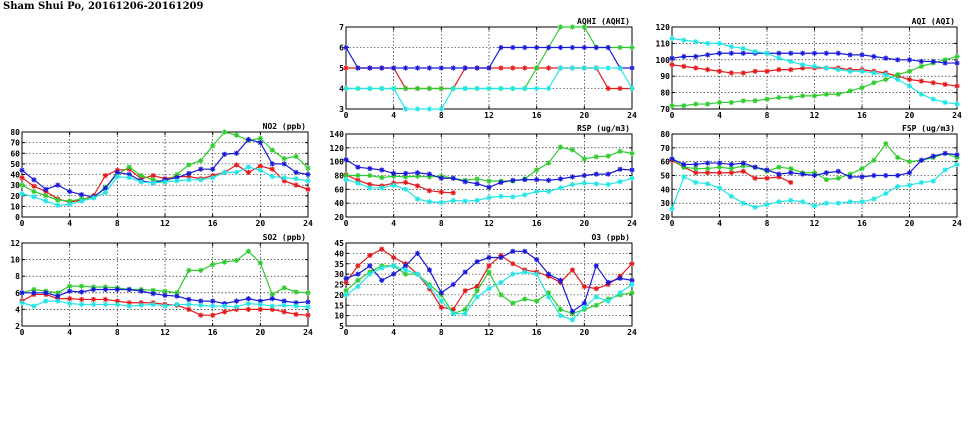 This screenshot has width=975, height=447. I want to click on chart-aqi: 0 4 8 12 16 20 24 70 80 90 100 110 120 AQI (AQI), so click(809, 68).